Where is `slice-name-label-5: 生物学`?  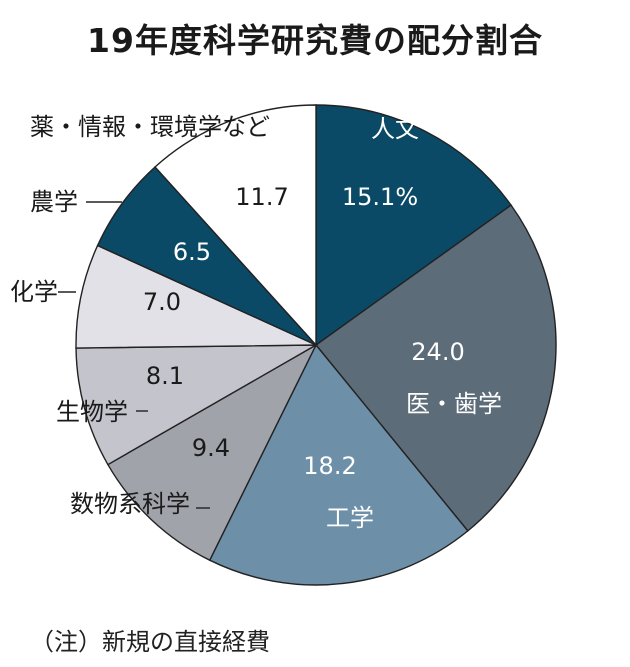 slice-name-label-5: 生物学 is located at coordinates (92, 412).